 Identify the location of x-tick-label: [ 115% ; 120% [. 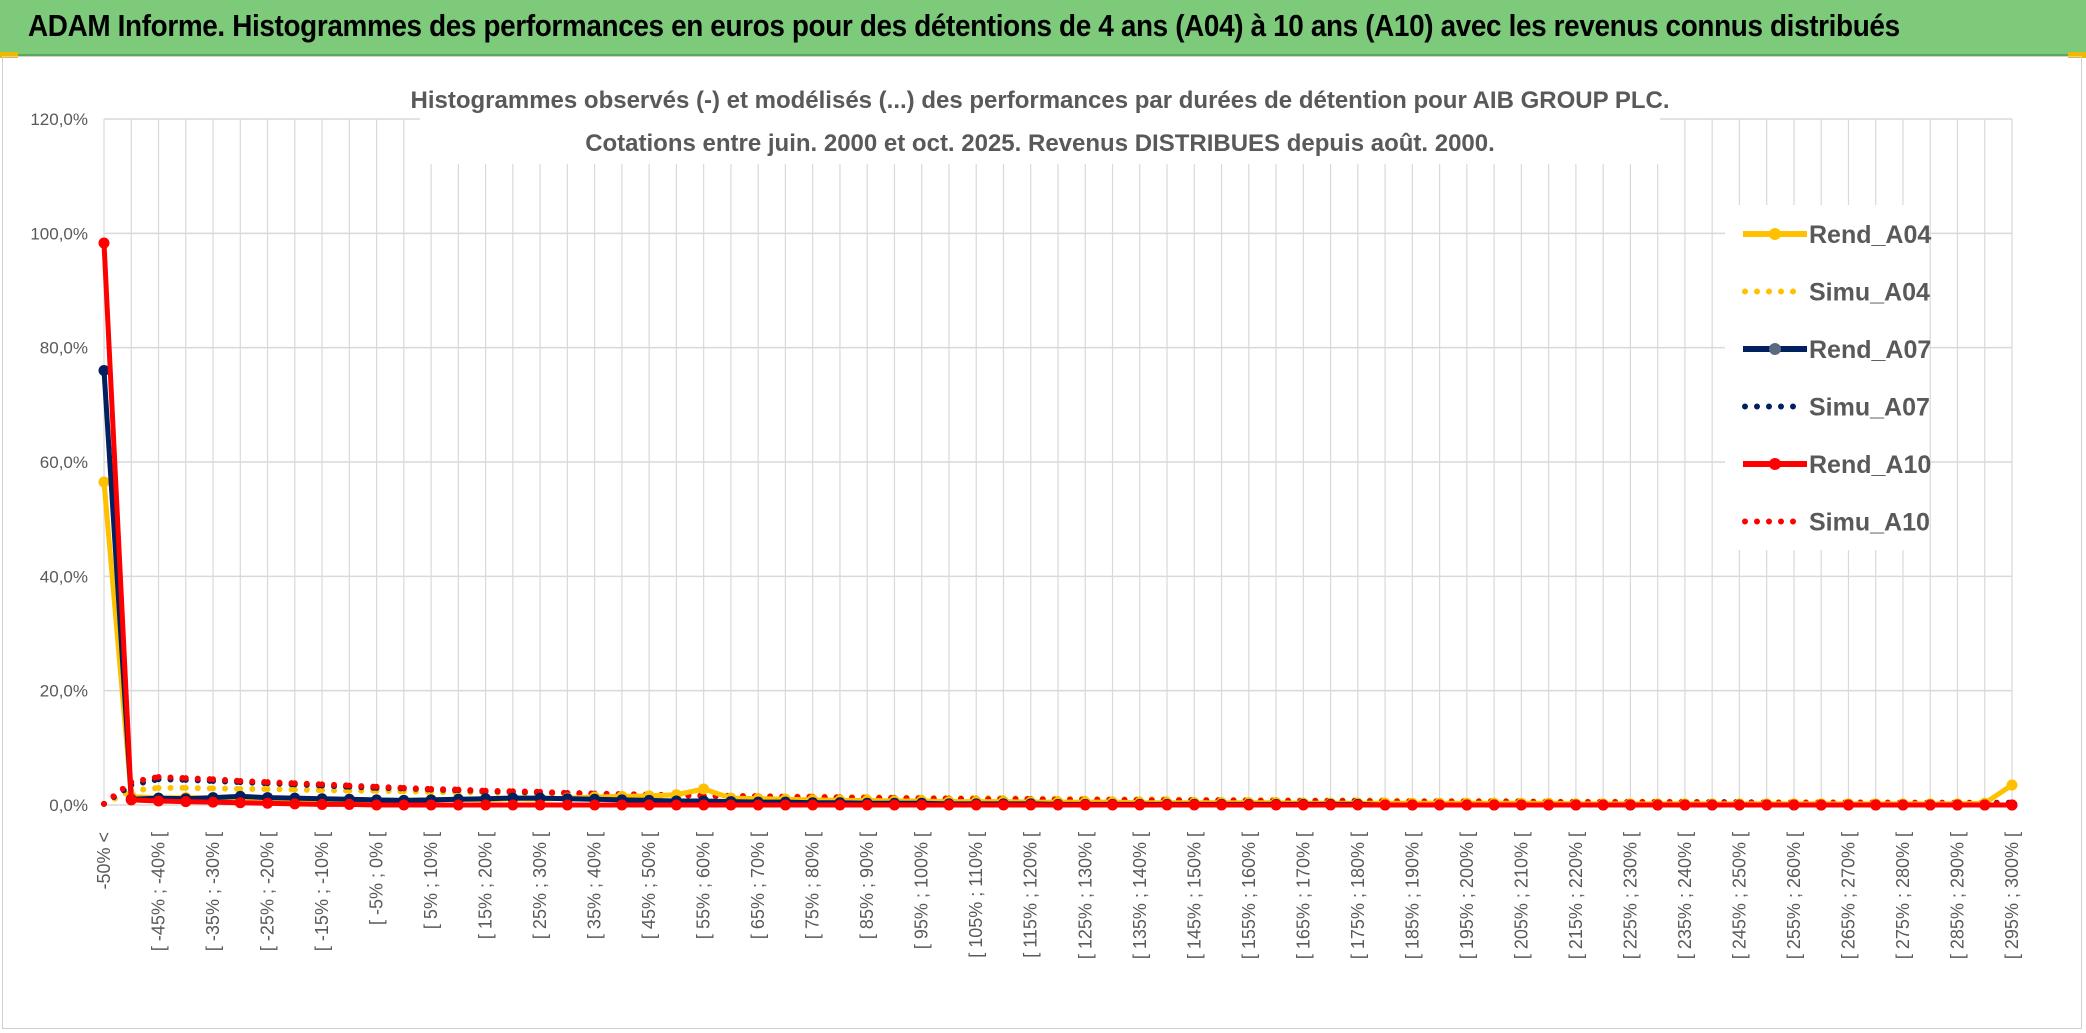
(1031, 895).